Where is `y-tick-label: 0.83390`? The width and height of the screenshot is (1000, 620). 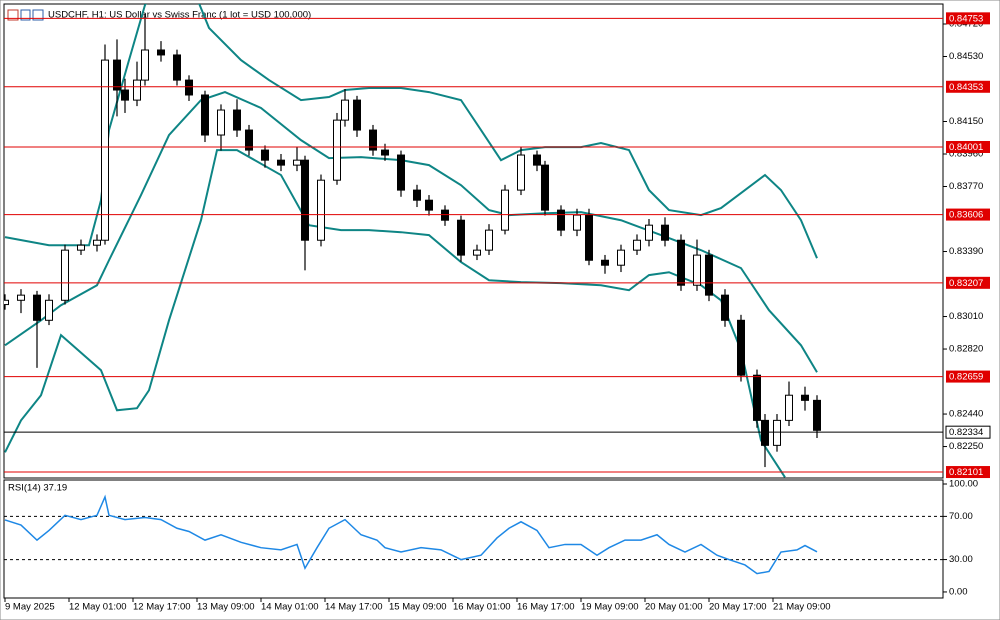 y-tick-label: 0.83390 is located at coordinates (966, 251).